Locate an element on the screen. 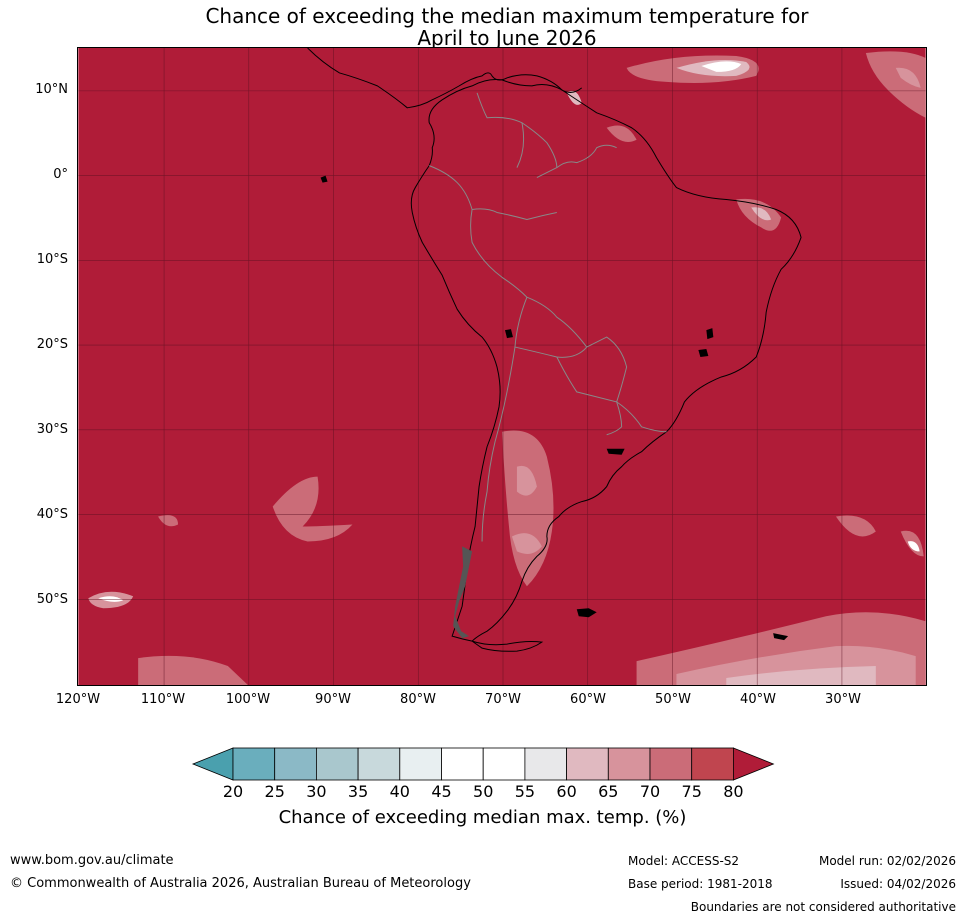 The height and width of the screenshot is (919, 965). rio-de-la-plata is located at coordinates (615, 451).